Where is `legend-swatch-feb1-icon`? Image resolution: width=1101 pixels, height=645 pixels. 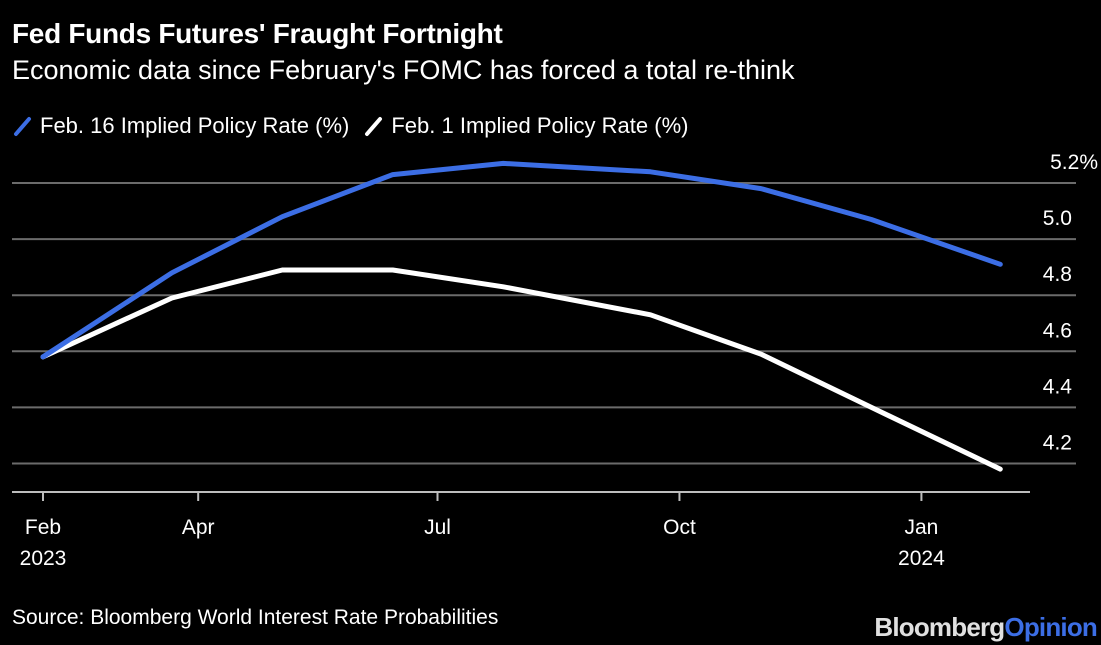
legend-swatch-feb1-icon is located at coordinates (374, 126).